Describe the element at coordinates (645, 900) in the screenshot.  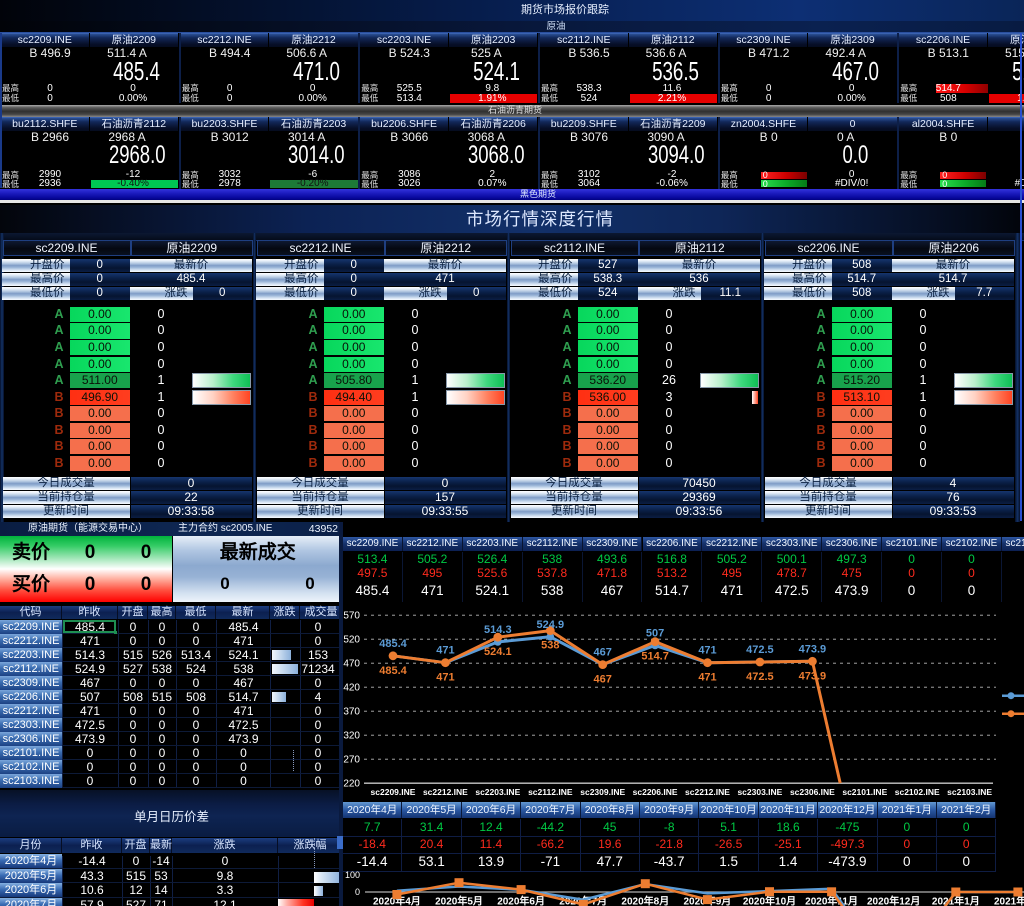
I see `svg-text: 2020年8月` at that location.